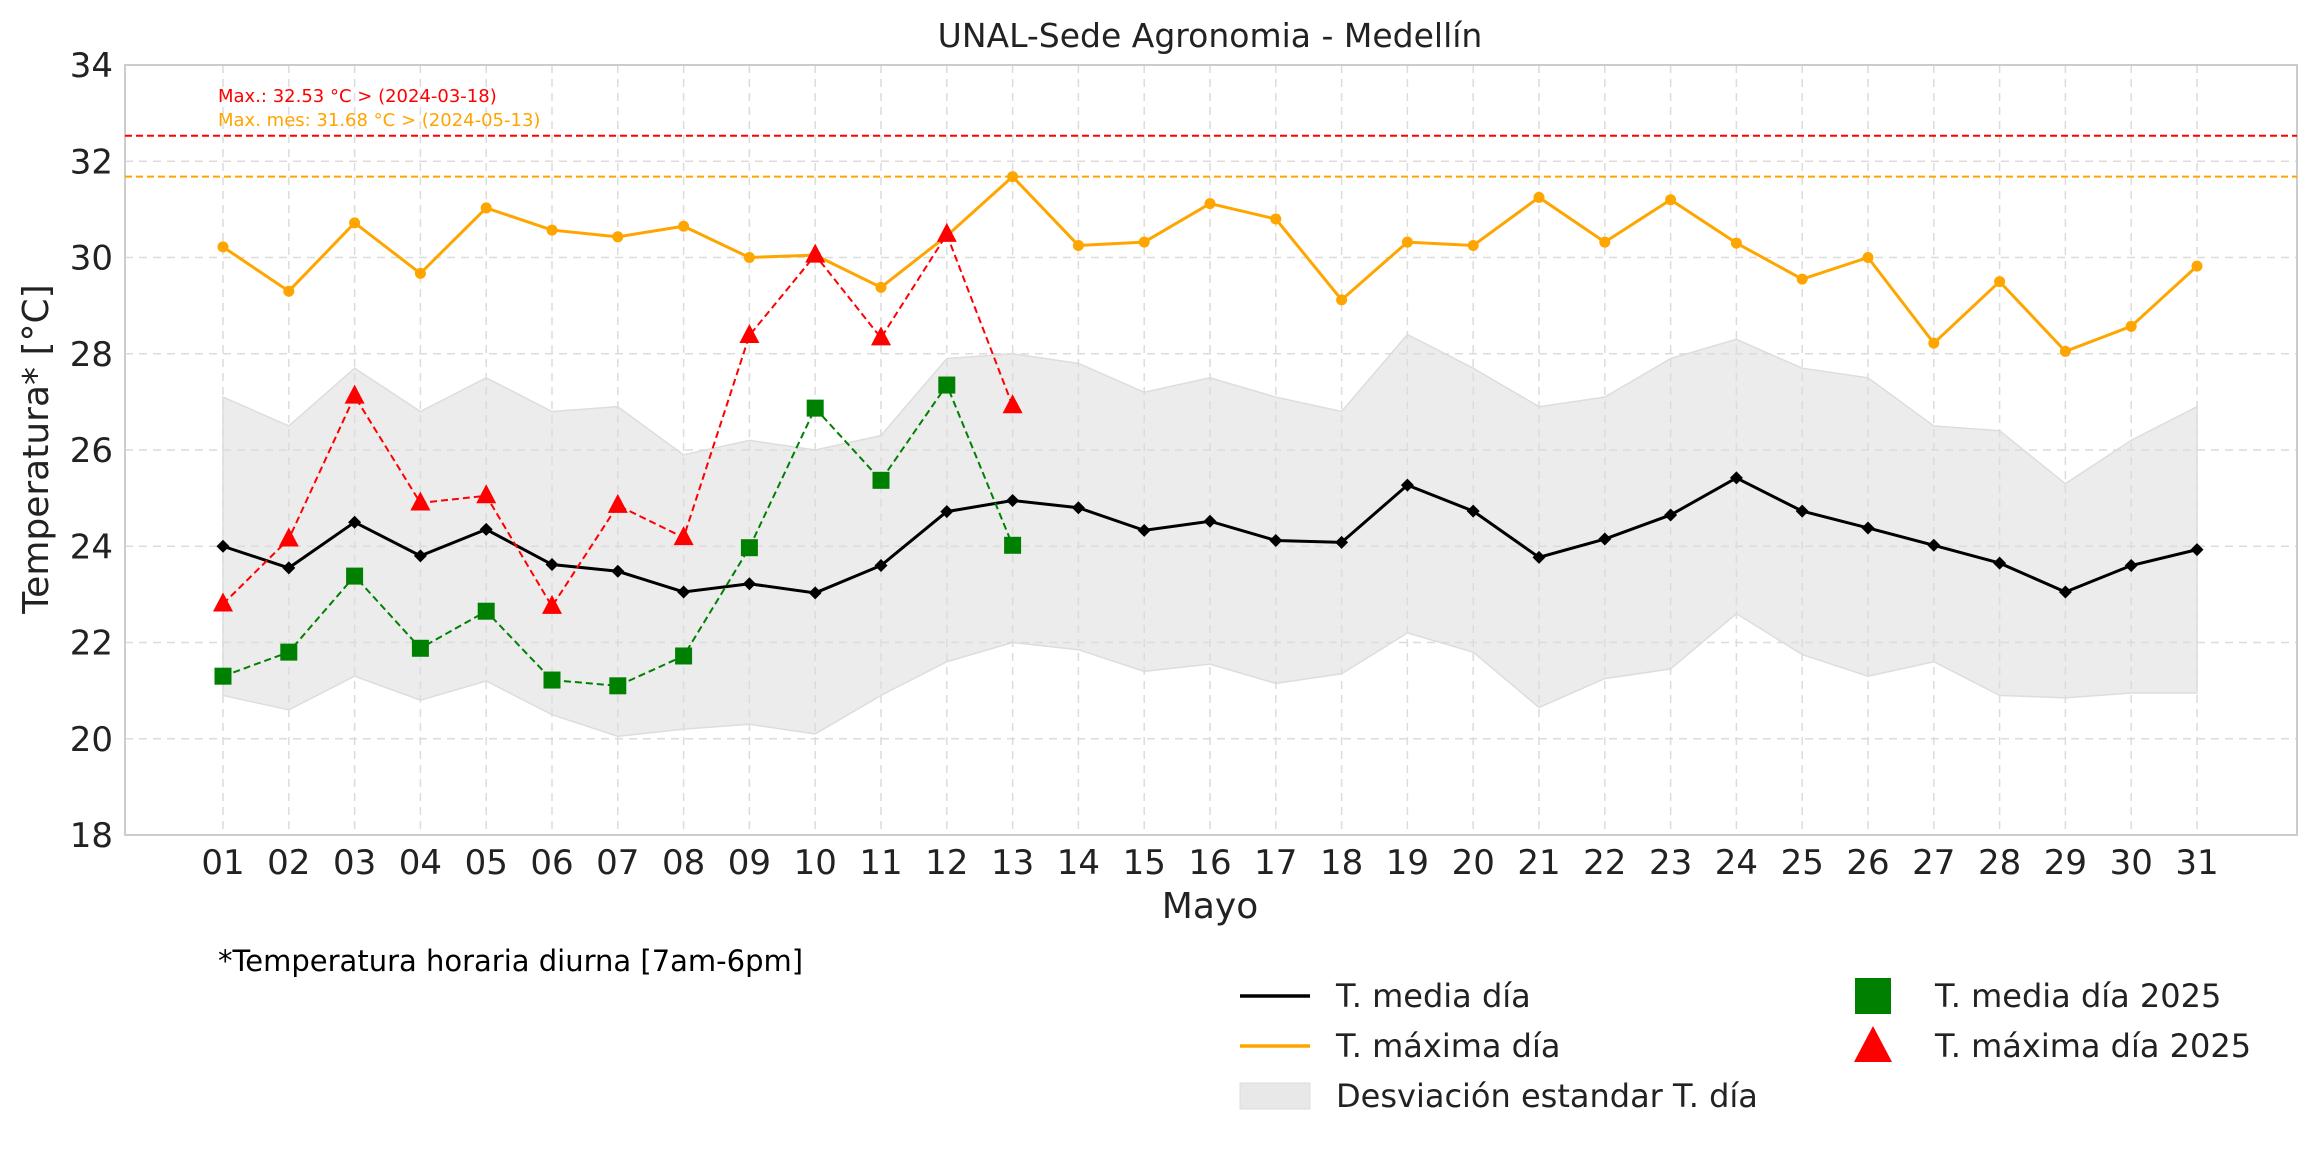  What do you see at coordinates (1933, 863) in the screenshot?
I see `x-tick-label: 27` at bounding box center [1933, 863].